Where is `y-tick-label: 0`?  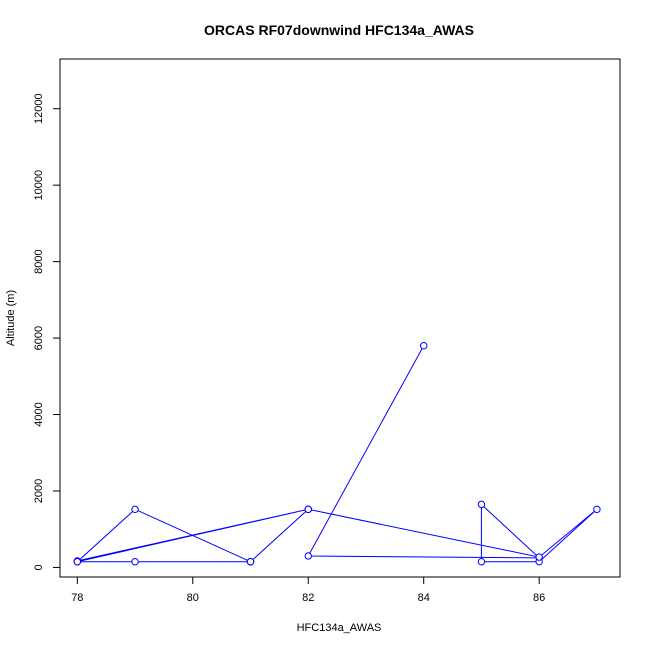 y-tick-label: 0 is located at coordinates (39, 567).